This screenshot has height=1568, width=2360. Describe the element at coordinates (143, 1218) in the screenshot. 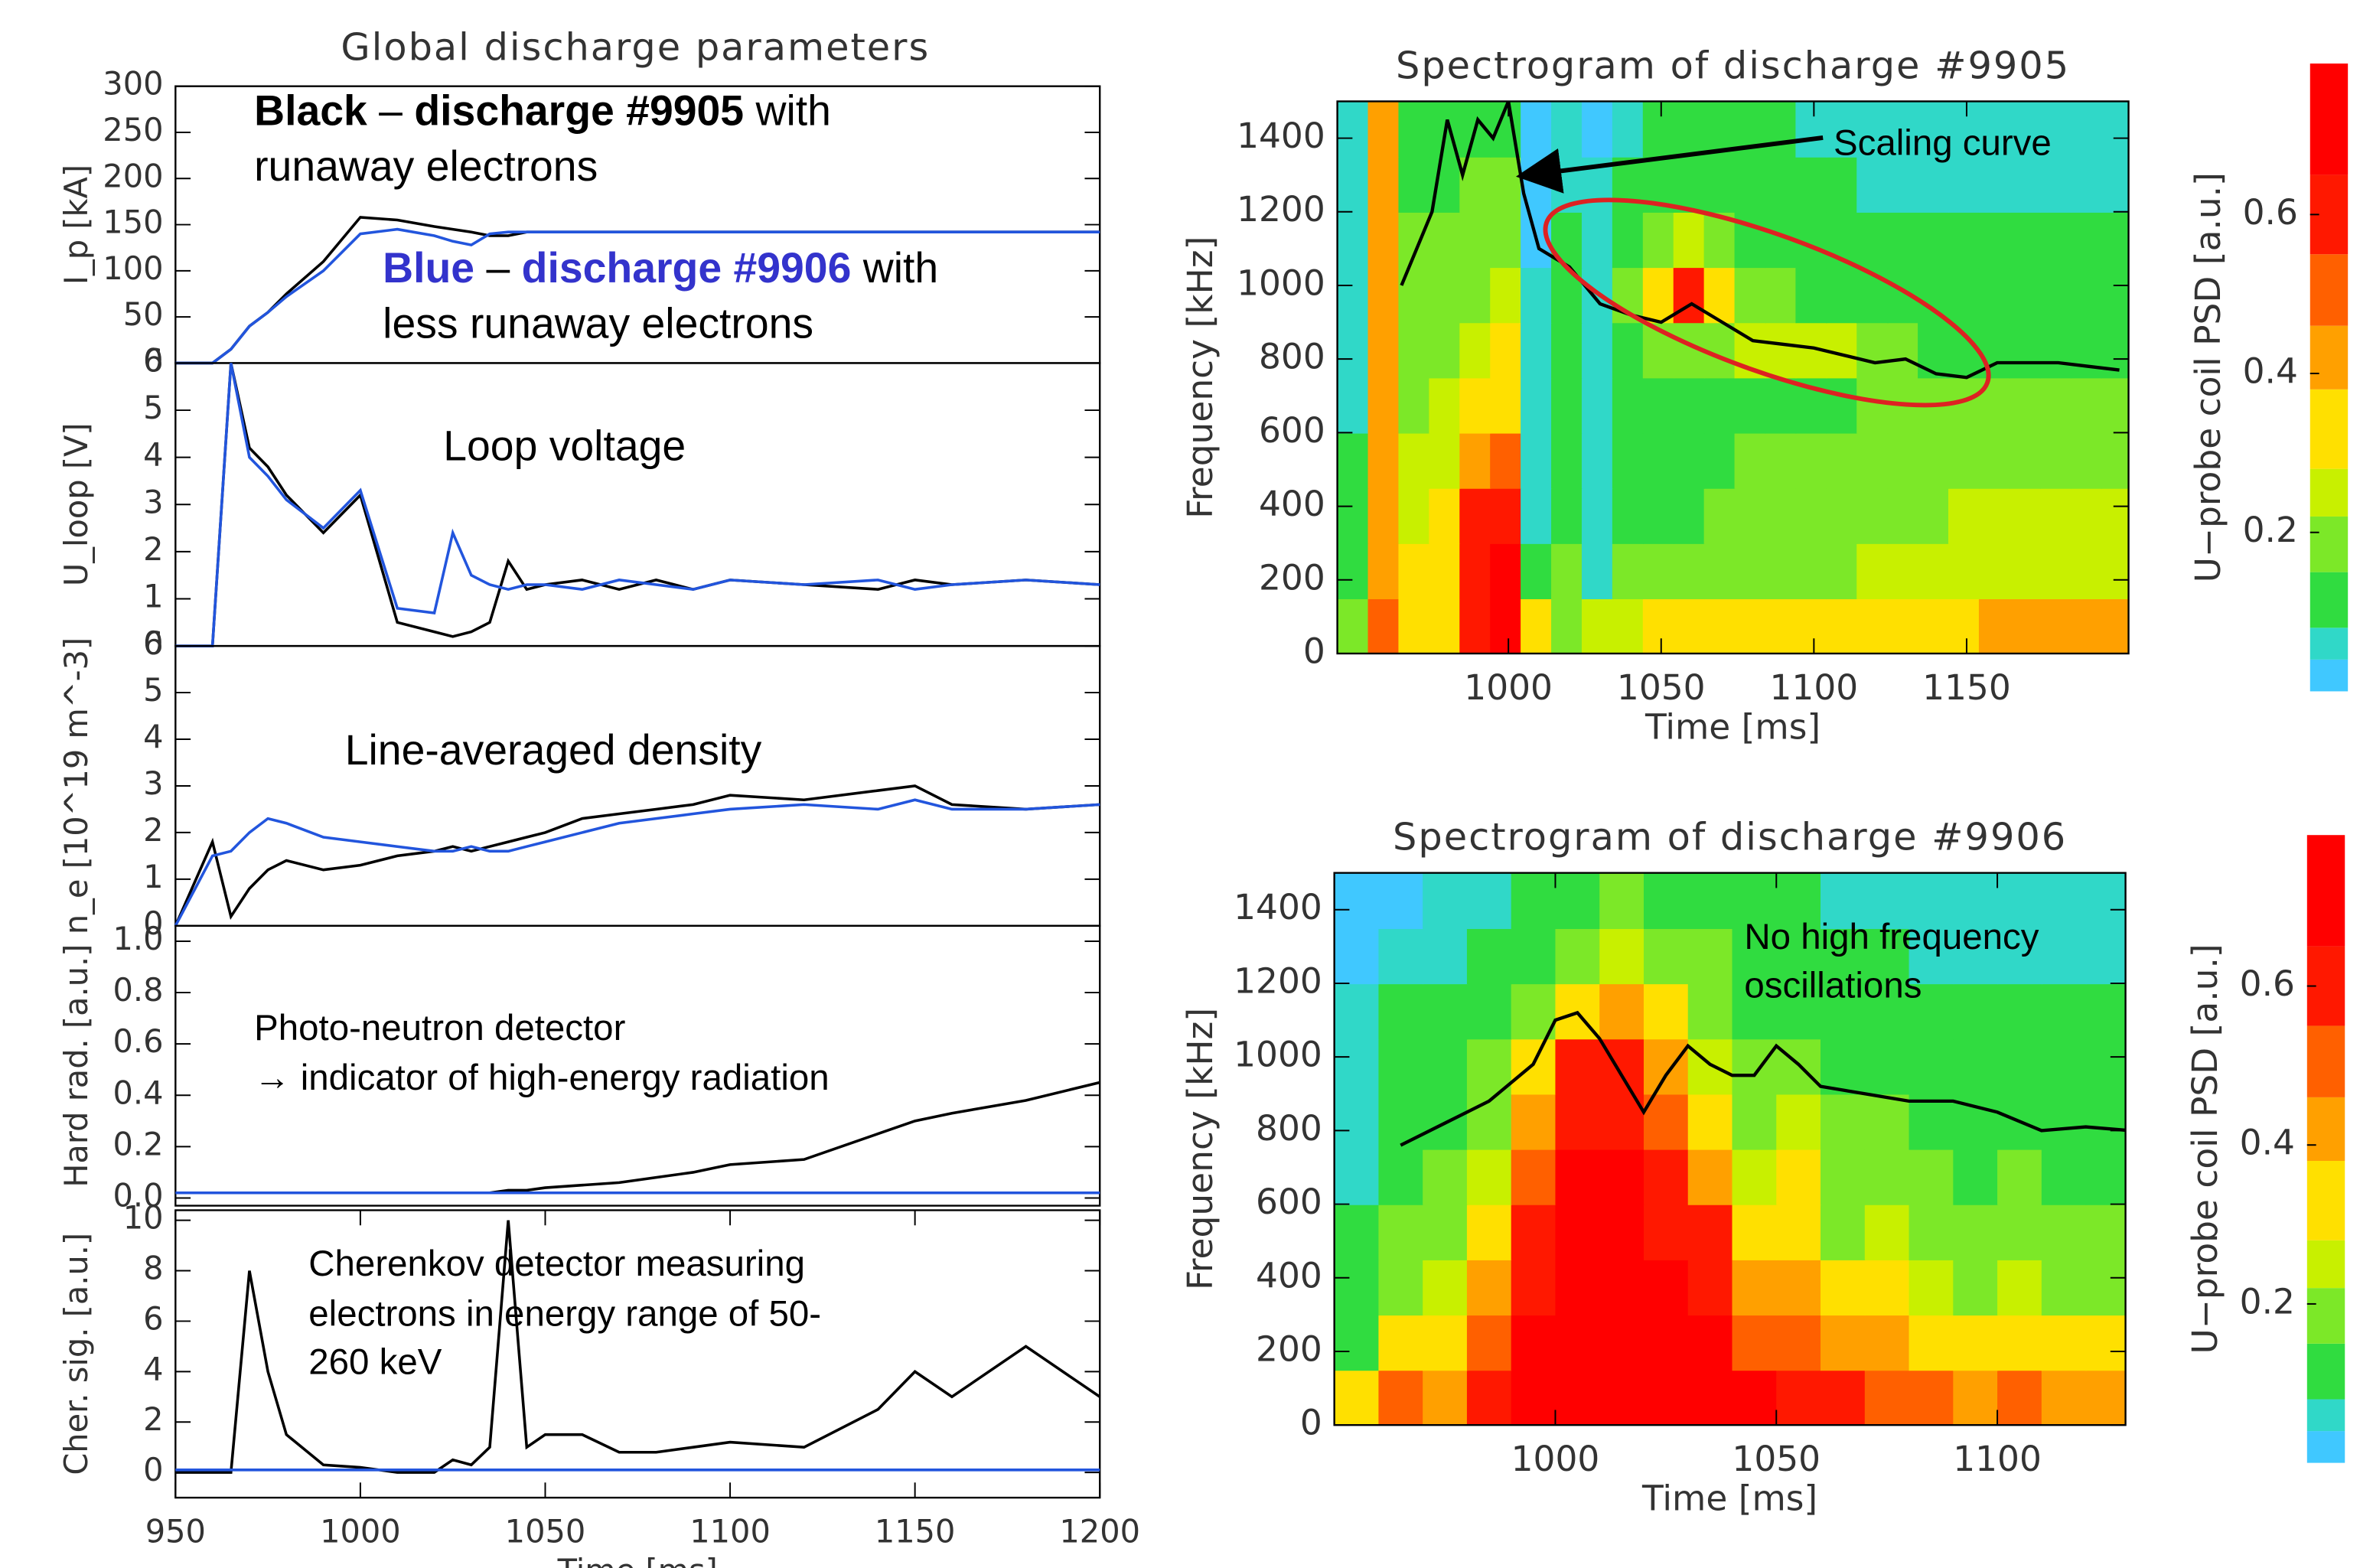

I see `y-tick-label: 10` at that location.